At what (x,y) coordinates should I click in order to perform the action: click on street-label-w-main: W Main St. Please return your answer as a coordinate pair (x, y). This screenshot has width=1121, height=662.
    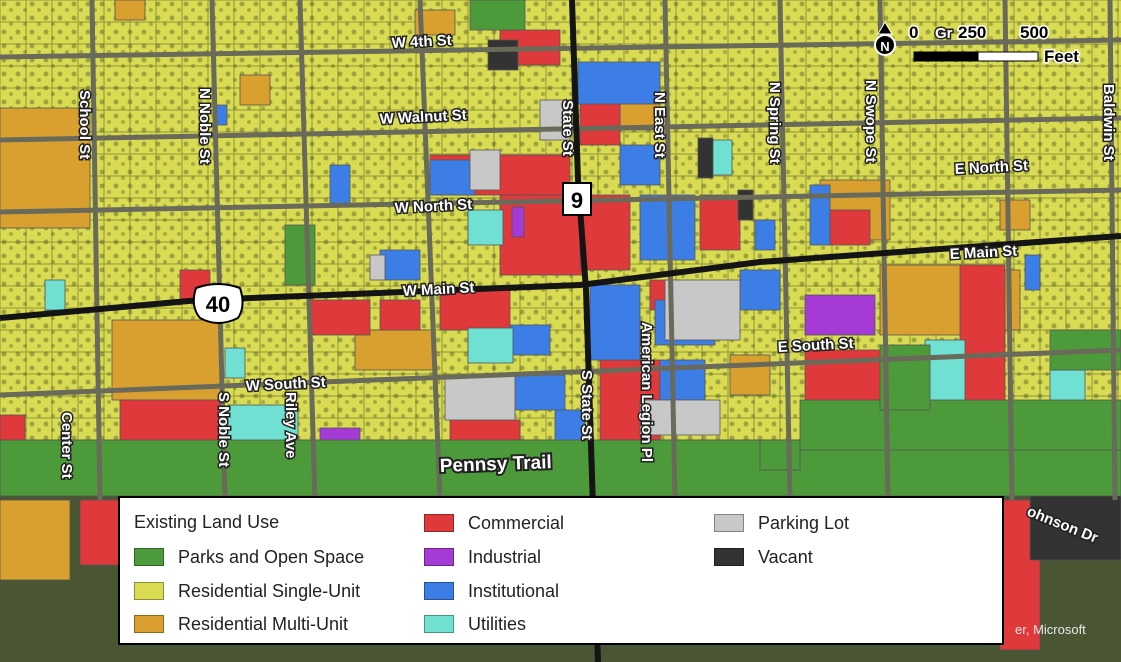
    Looking at the image, I should click on (438, 289).